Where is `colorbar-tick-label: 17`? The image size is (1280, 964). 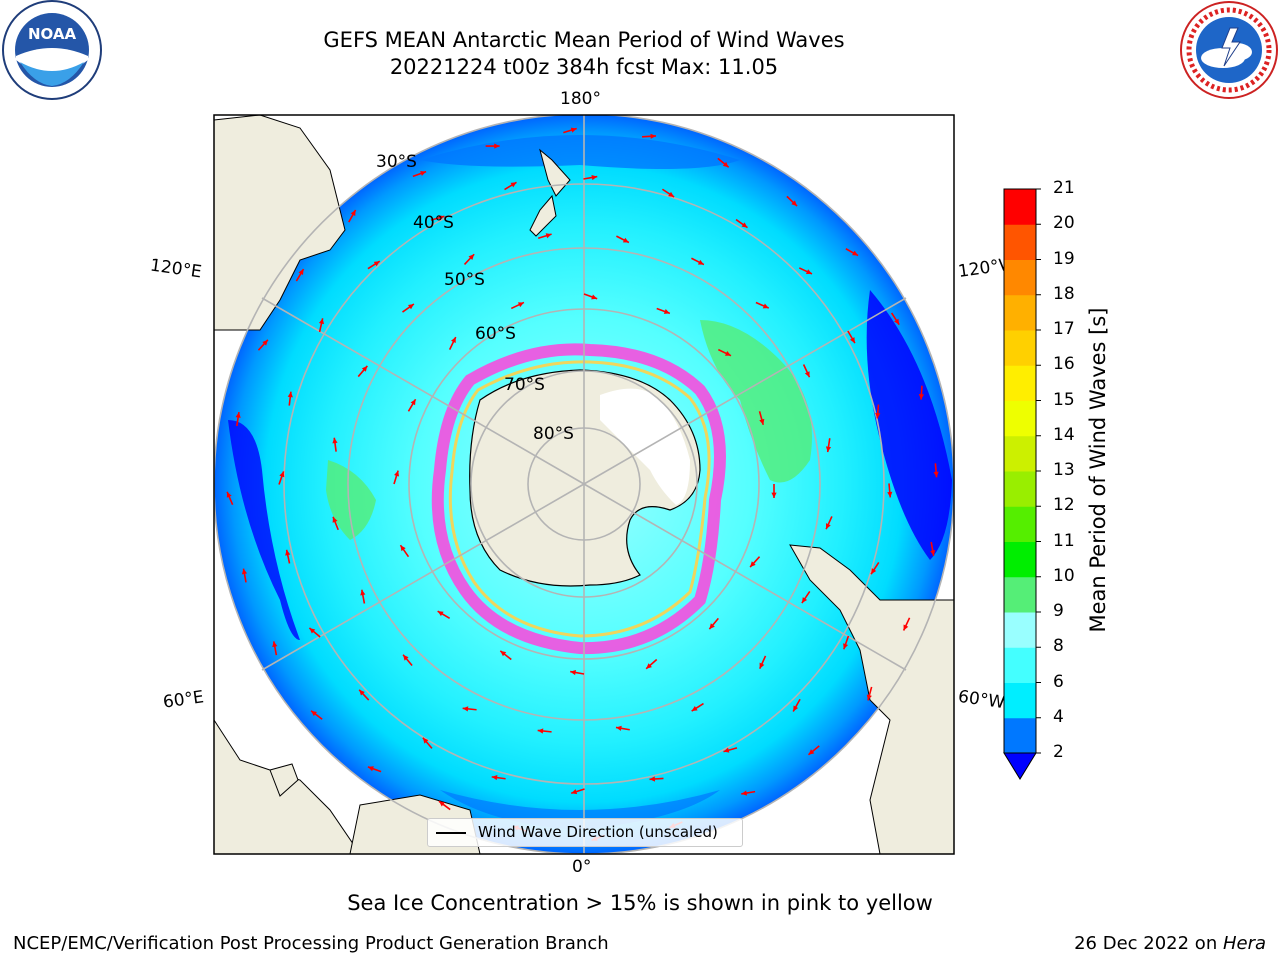 colorbar-tick-label: 17 is located at coordinates (1064, 329).